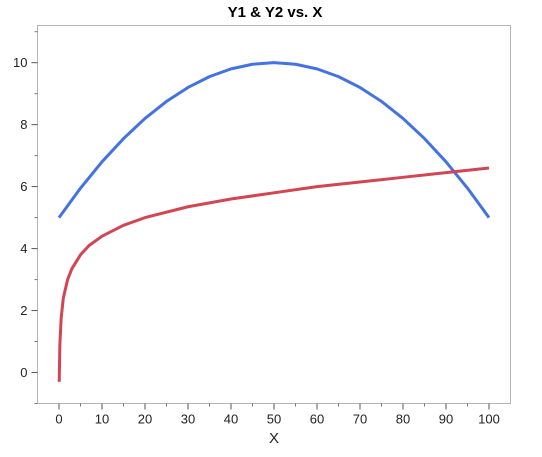  I want to click on x-tick-label: 40, so click(231, 419).